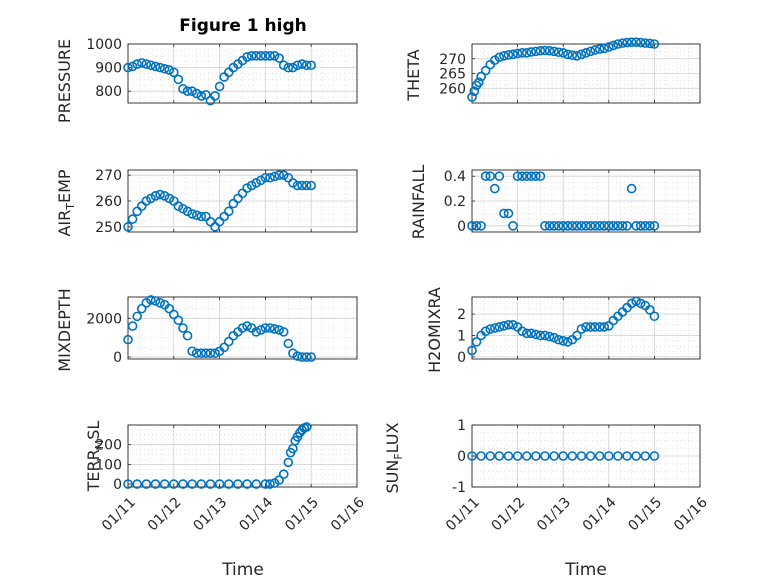 The image size is (778, 583). What do you see at coordinates (554, 515) in the screenshot?
I see `x-tick-label: 01/13` at bounding box center [554, 515].